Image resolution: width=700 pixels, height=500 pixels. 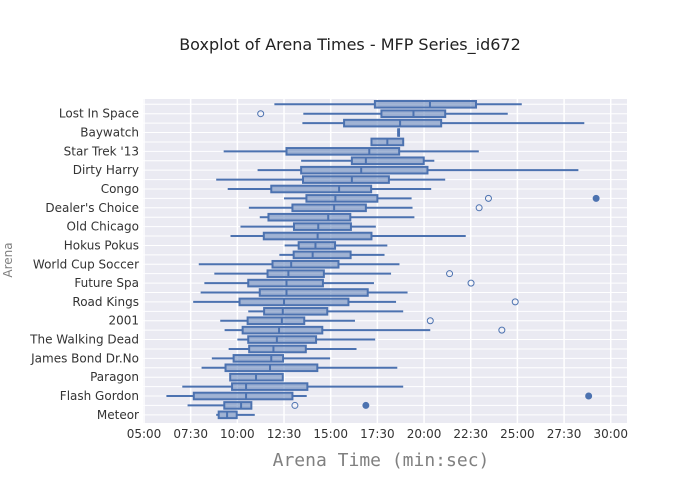 I want to click on y-tick-label: Lost In Space, so click(x=99, y=114).